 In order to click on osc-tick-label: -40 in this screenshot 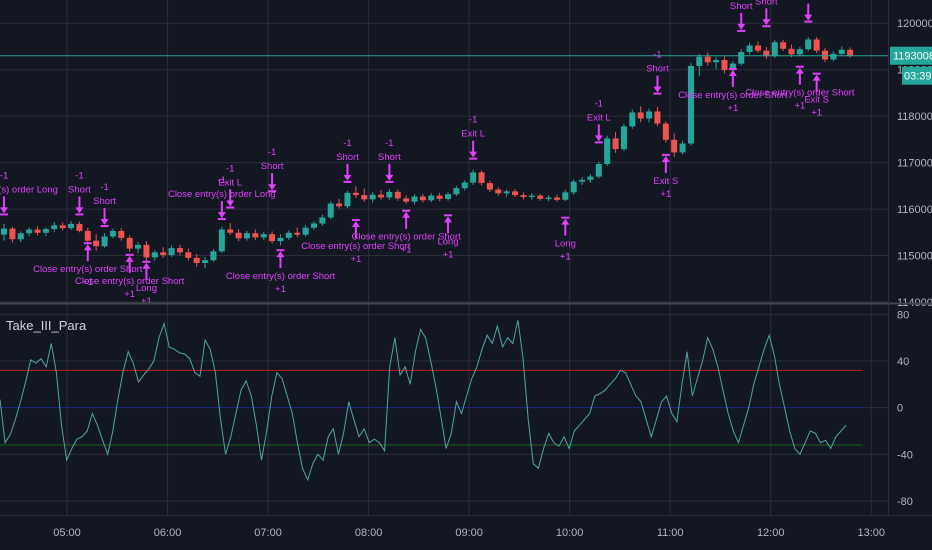, I will do `click(905, 455)`.